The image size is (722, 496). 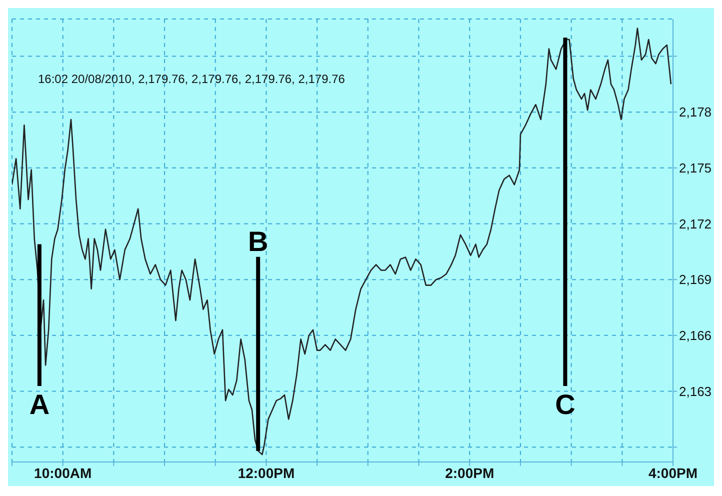 I want to click on text: 16:02 20/08/2010, 2,179.76, 2,179.76, 2,179.76, 2,179.76, so click(x=191, y=79).